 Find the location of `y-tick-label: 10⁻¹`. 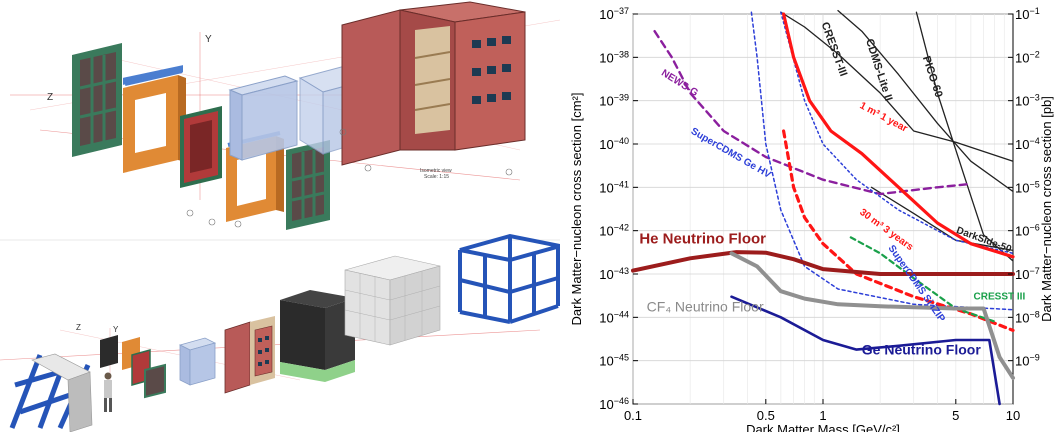

y-tick-label: 10⁻¹ is located at coordinates (1027, 14).